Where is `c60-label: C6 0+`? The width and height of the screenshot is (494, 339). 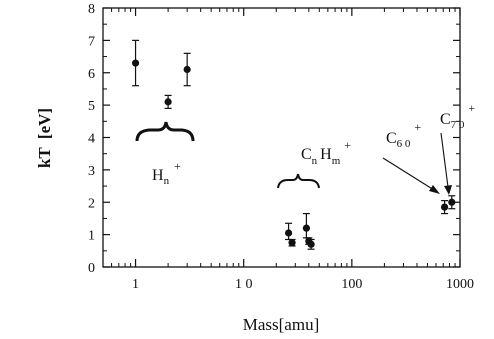
c60-label: C6 0+ is located at coordinates (399, 134).